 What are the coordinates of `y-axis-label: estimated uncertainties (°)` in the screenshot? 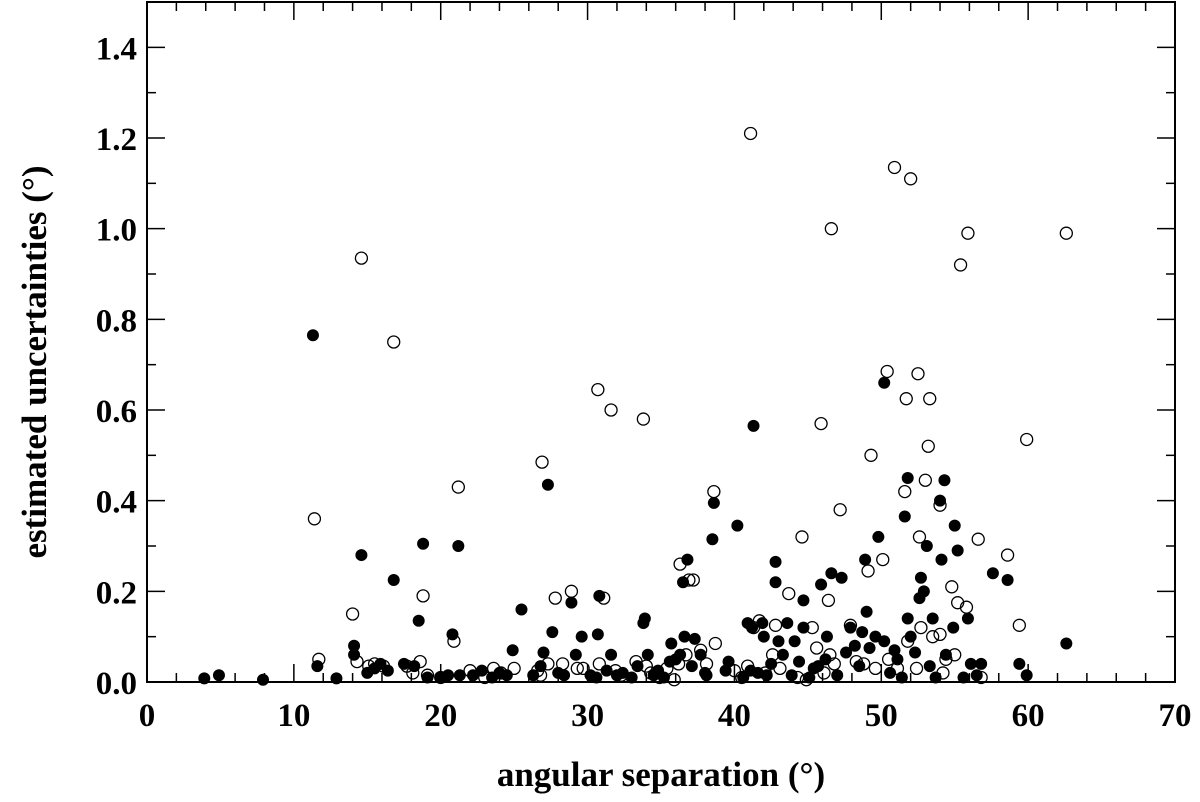 It's located at (34, 361).